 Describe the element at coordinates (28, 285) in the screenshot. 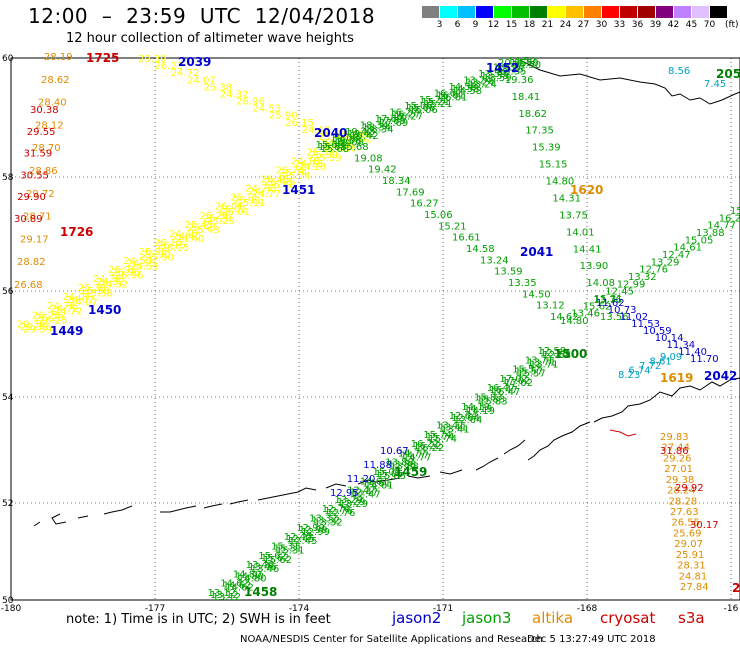

I see `wave-height-label: 26.68` at that location.